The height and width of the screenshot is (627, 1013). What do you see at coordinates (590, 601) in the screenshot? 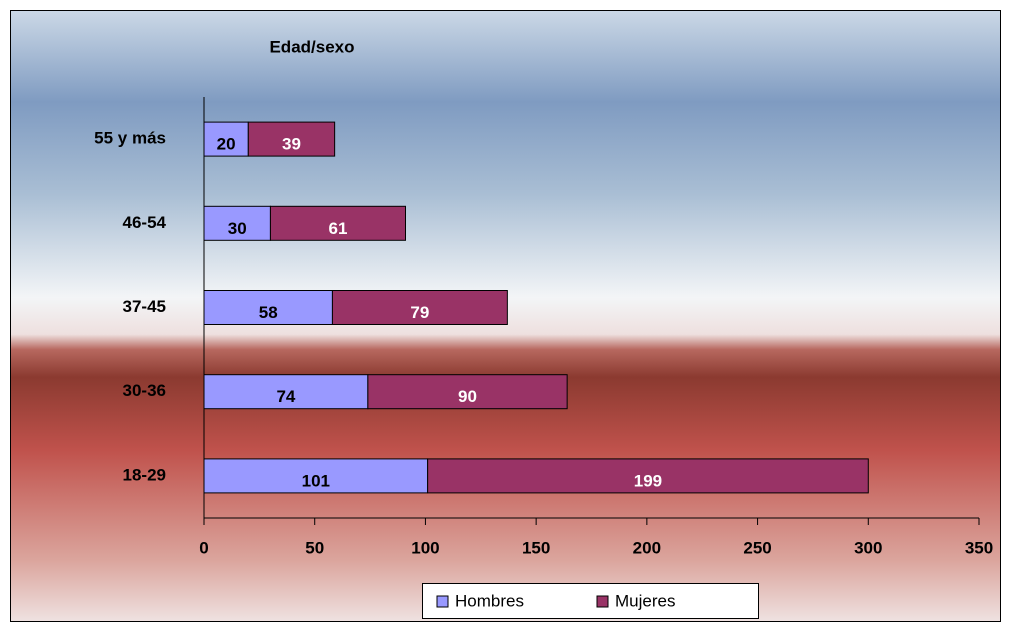
I see `legend` at bounding box center [590, 601].